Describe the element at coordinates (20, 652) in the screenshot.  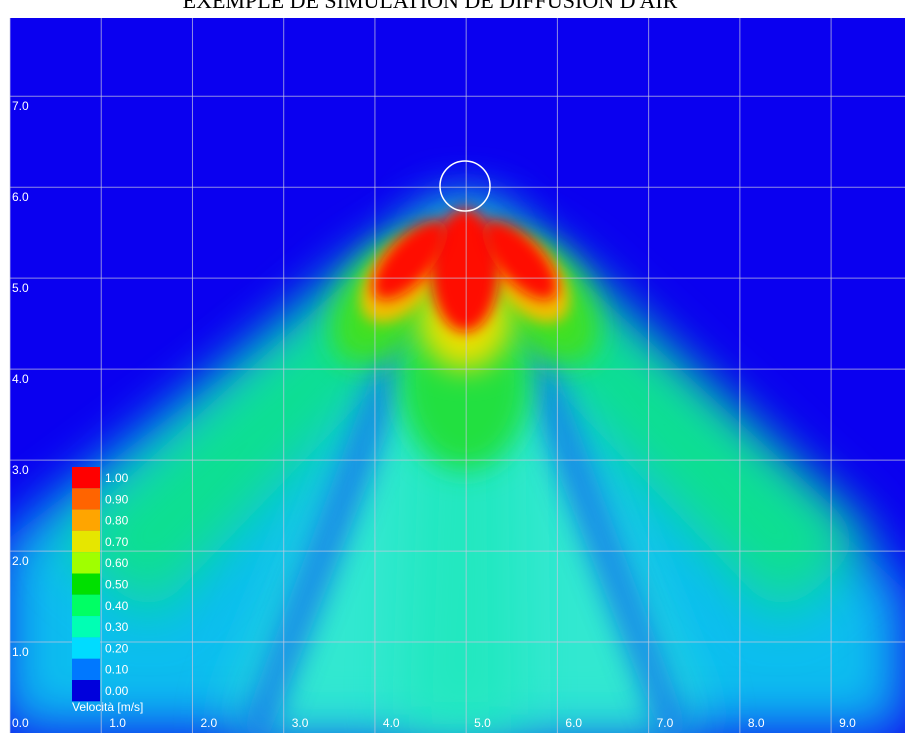
I see `y-tick-label: 1.0` at that location.